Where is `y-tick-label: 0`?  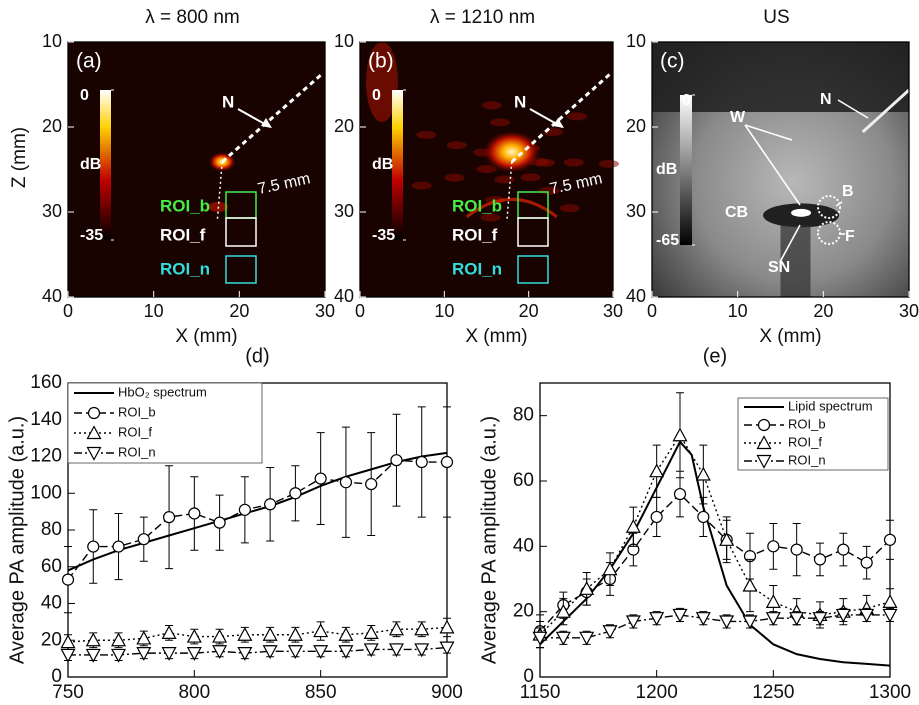
y-tick-label: 0 is located at coordinates (528, 676).